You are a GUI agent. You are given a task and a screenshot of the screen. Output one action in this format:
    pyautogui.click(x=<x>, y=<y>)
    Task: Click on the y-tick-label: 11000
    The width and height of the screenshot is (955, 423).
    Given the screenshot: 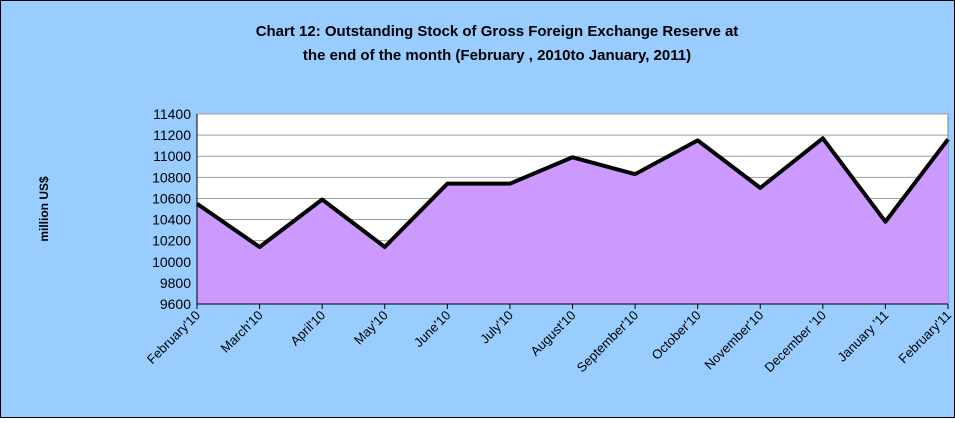 What is the action you would take?
    pyautogui.click(x=172, y=156)
    